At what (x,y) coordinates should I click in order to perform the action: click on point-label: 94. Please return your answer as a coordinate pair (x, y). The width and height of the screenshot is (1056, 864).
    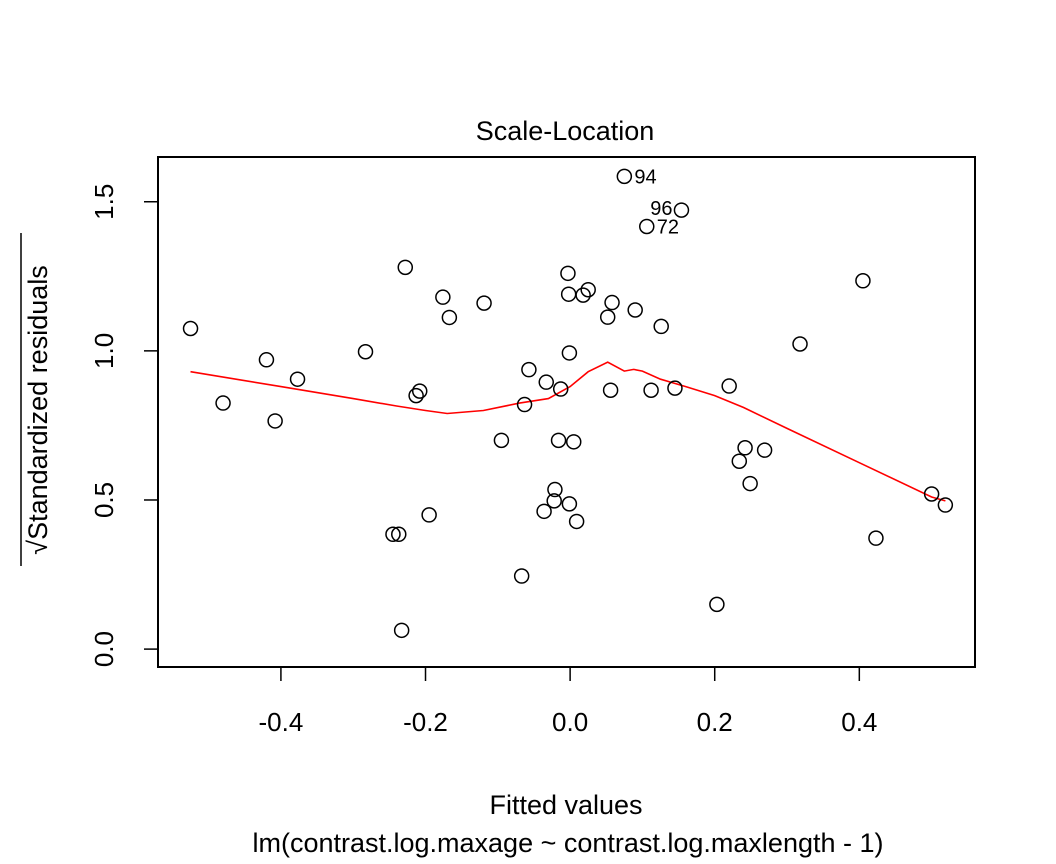
    Looking at the image, I should click on (645, 177).